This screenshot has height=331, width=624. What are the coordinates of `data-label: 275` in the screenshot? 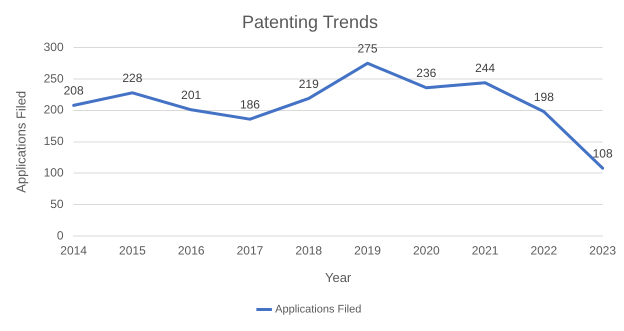 It's located at (368, 49).